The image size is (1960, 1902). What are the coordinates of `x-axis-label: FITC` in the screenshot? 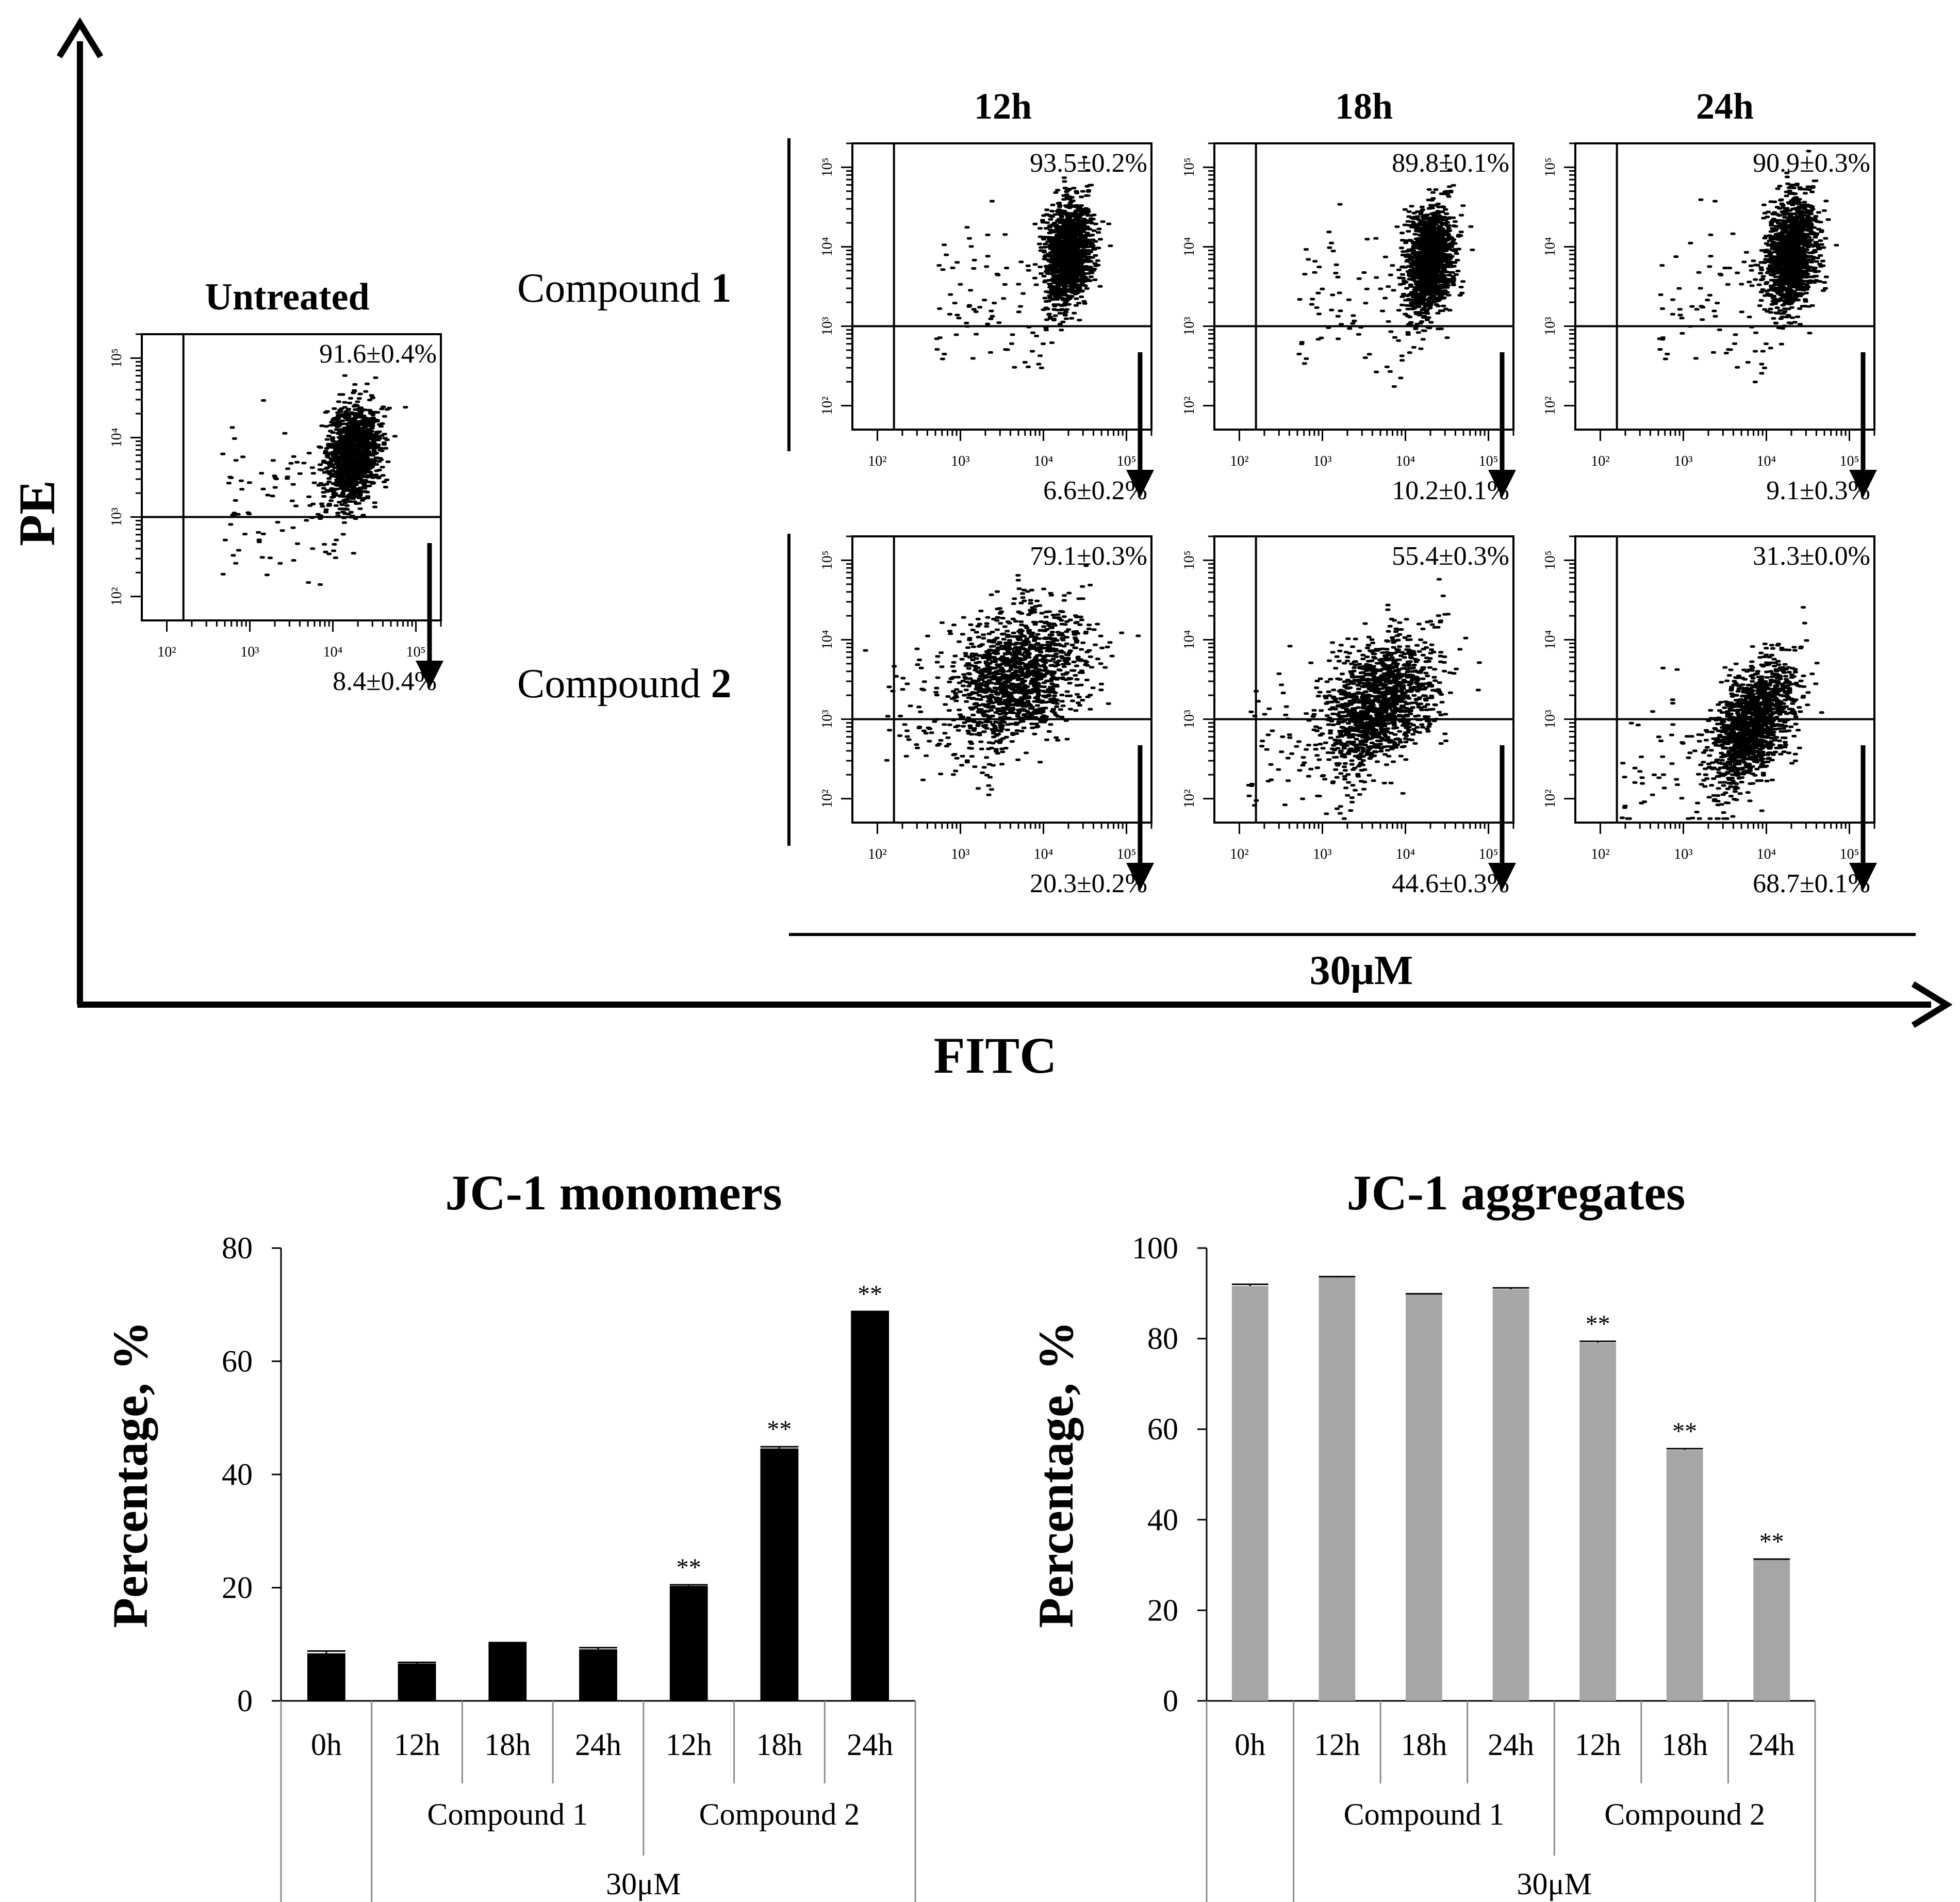 It's located at (995, 1056).